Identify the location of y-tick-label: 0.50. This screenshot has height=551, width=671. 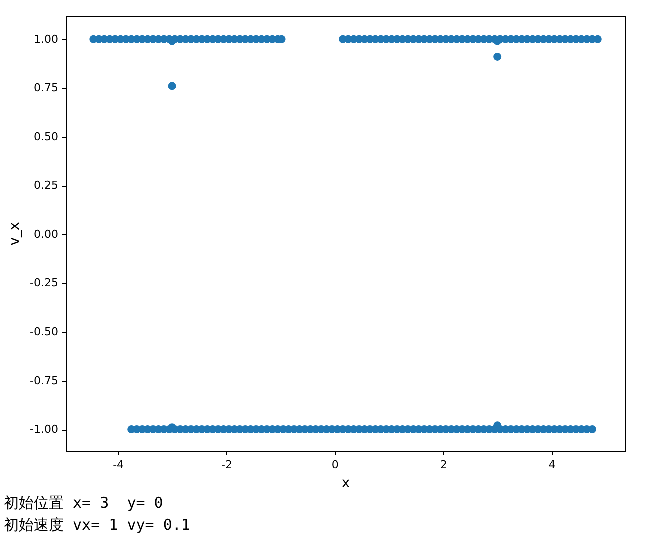
(46, 137).